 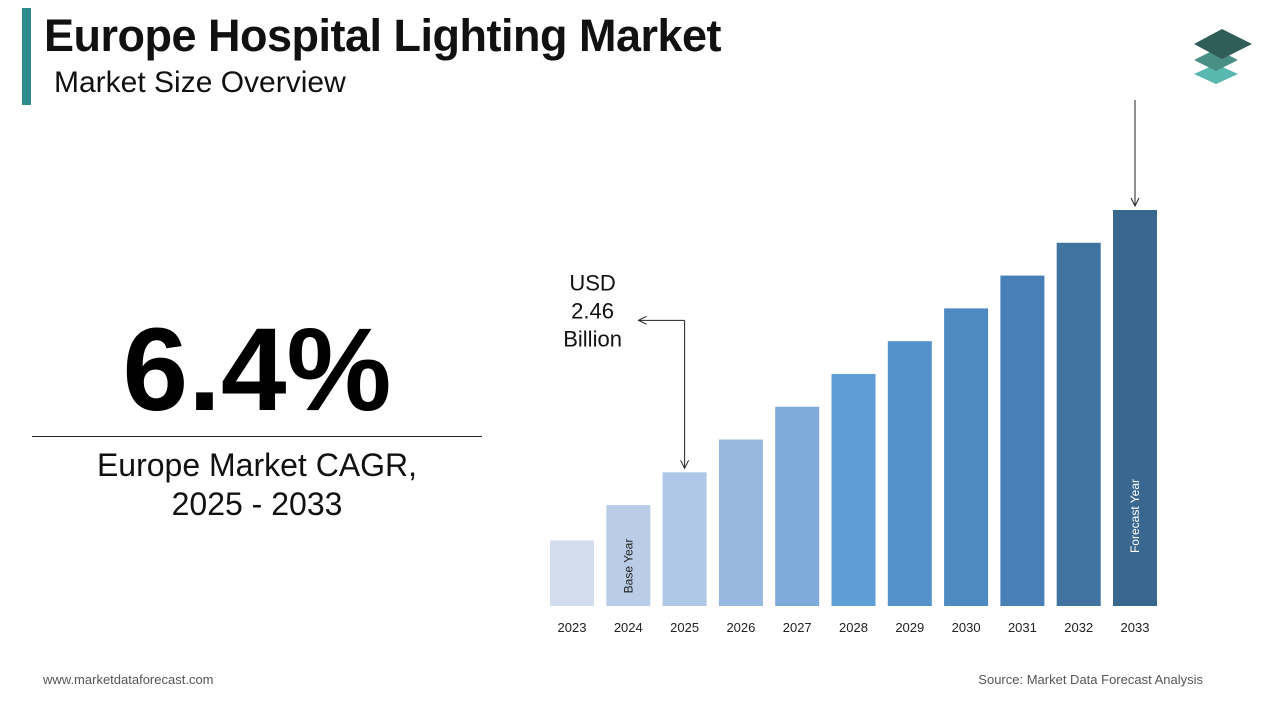 What do you see at coordinates (1078, 627) in the screenshot?
I see `x-tick-label-2032: 2032` at bounding box center [1078, 627].